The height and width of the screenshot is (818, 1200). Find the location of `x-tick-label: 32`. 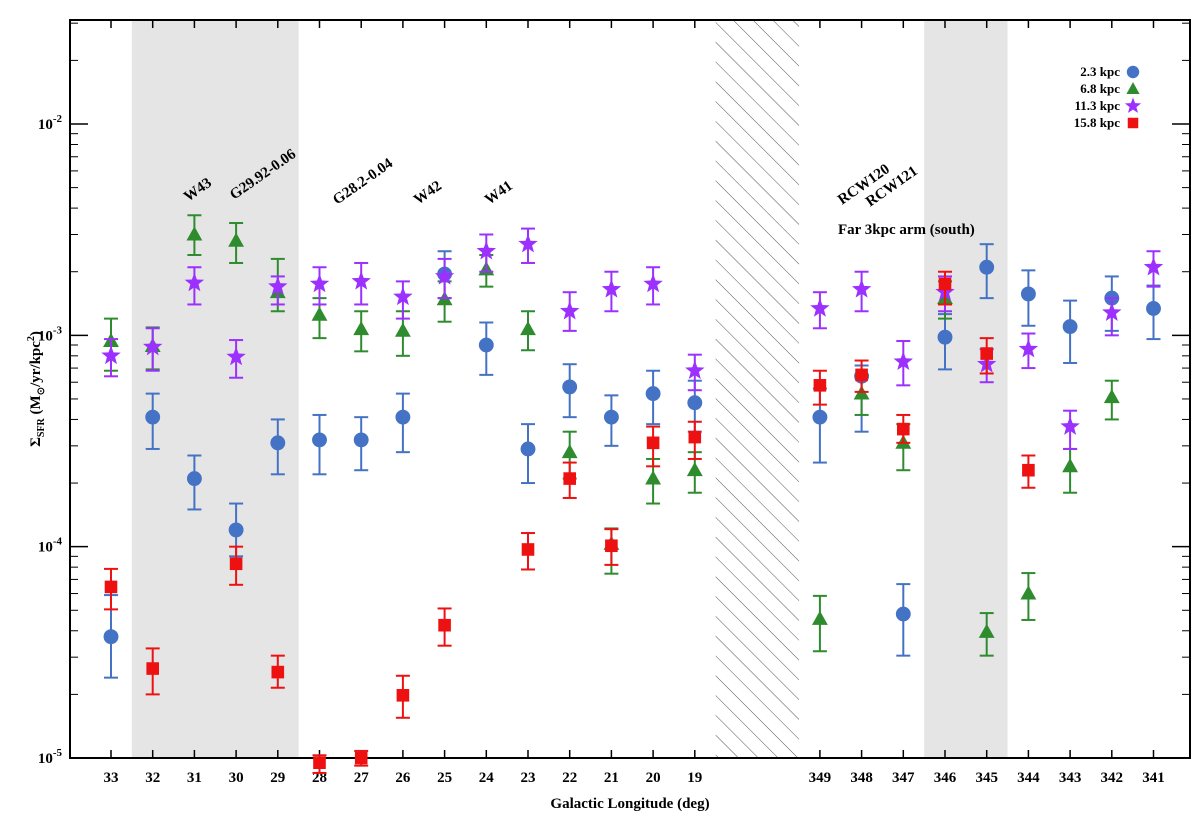

x-tick-label: 32 is located at coordinates (152, 778).